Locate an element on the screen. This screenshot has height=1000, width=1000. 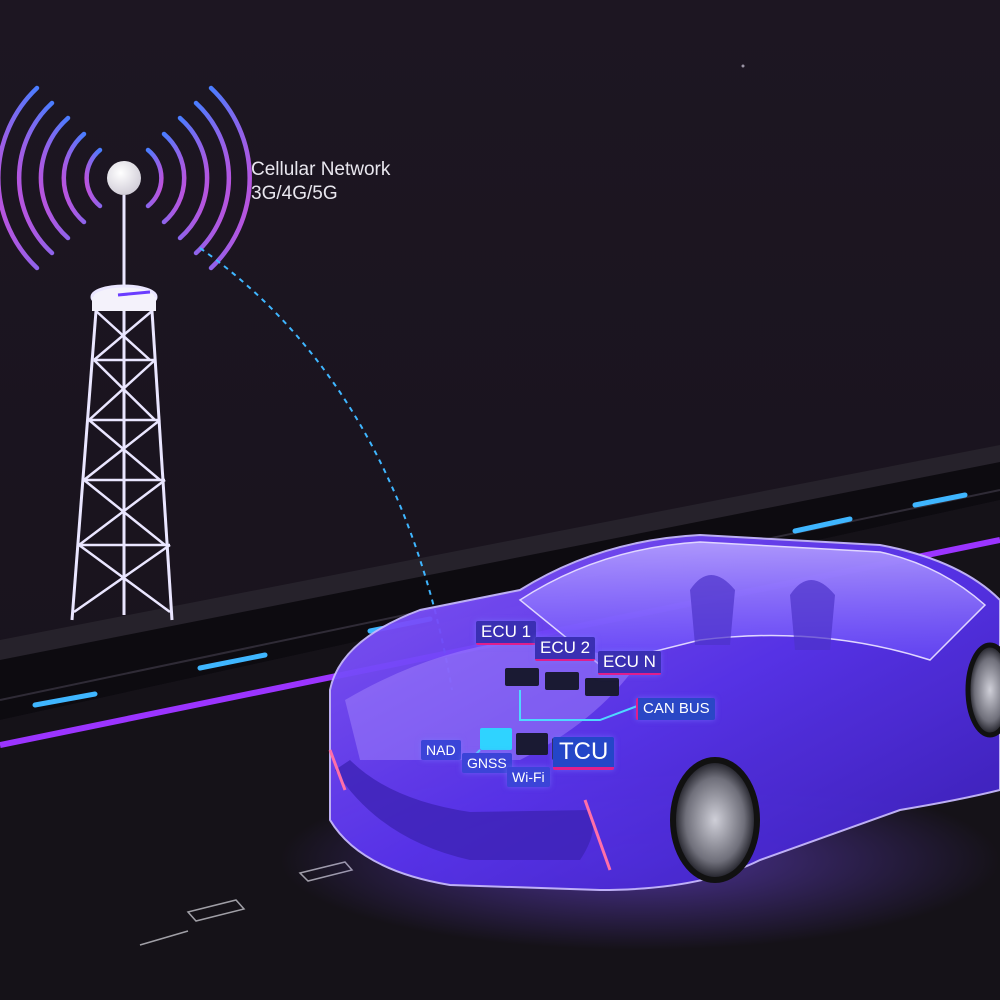
label-wifi: Wi-Fi is located at coordinates (528, 777).